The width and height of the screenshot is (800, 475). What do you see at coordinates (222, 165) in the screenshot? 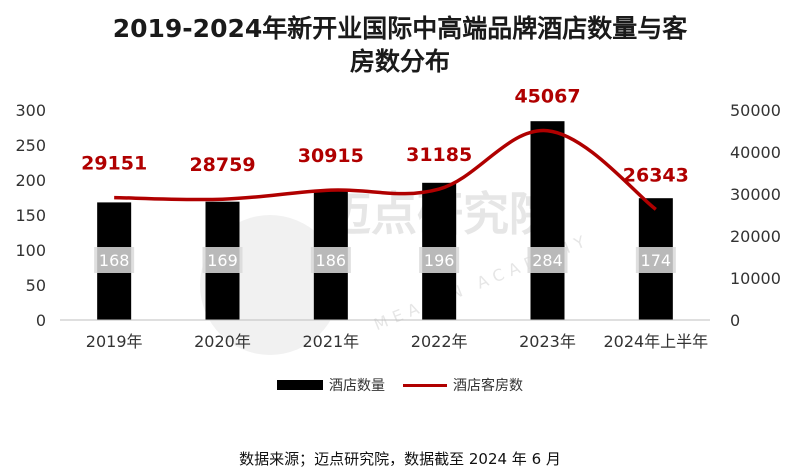
I see `line-data-label: 28759` at bounding box center [222, 165].